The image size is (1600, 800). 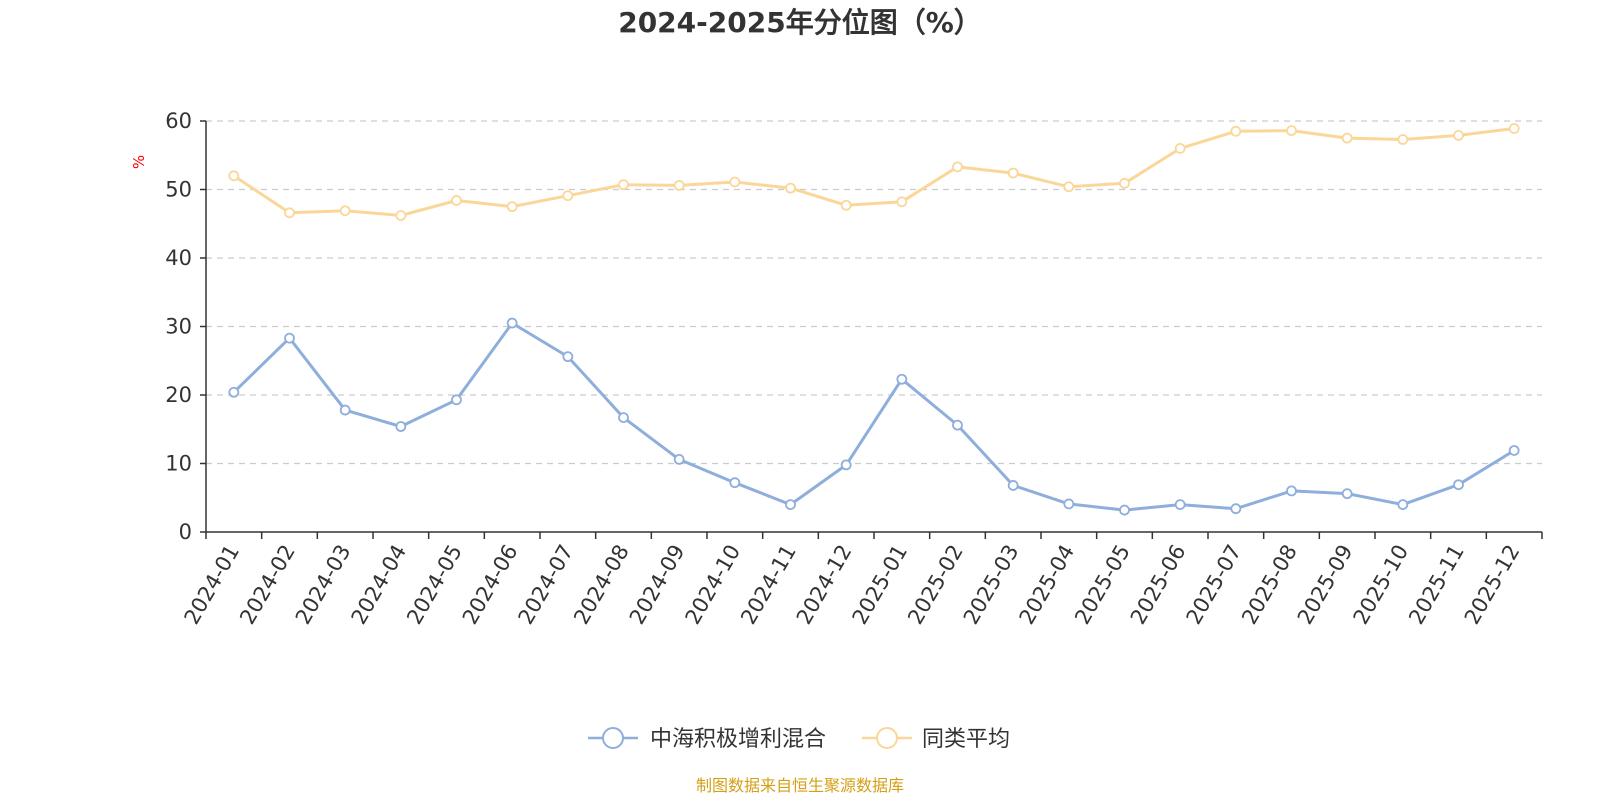 What do you see at coordinates (178, 464) in the screenshot?
I see `y-tick-label: 10` at bounding box center [178, 464].